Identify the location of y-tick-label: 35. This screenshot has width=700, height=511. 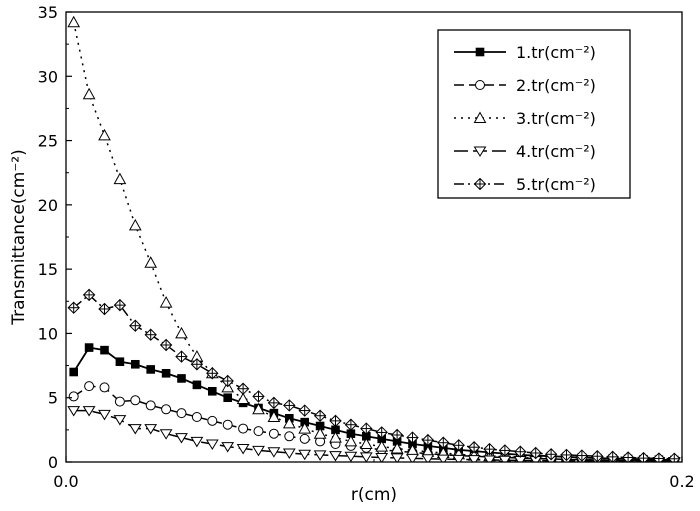
(48, 12).